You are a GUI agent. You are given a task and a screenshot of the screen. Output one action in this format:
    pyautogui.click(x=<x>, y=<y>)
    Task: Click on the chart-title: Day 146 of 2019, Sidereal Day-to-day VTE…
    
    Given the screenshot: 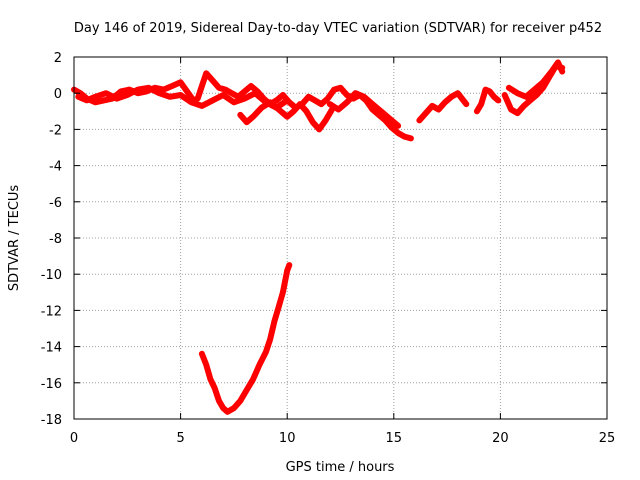 What is the action you would take?
    pyautogui.click(x=338, y=28)
    